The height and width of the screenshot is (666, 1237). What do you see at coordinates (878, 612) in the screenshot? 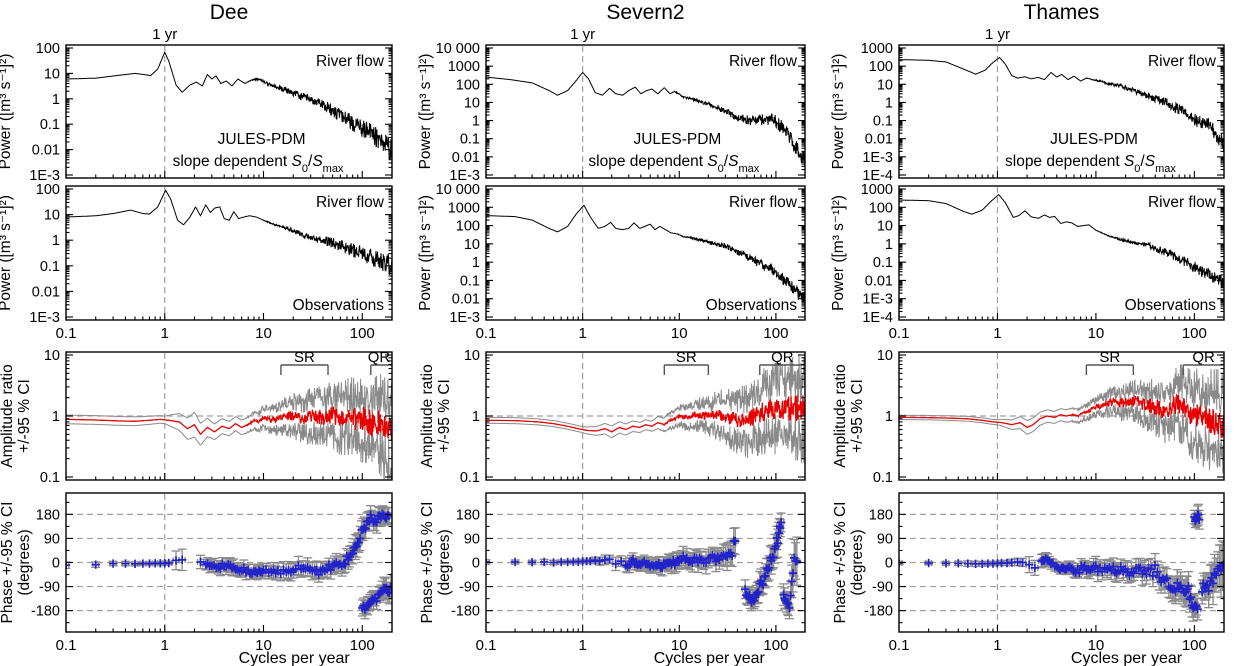
I see `svg-text: -180` at bounding box center [878, 612].